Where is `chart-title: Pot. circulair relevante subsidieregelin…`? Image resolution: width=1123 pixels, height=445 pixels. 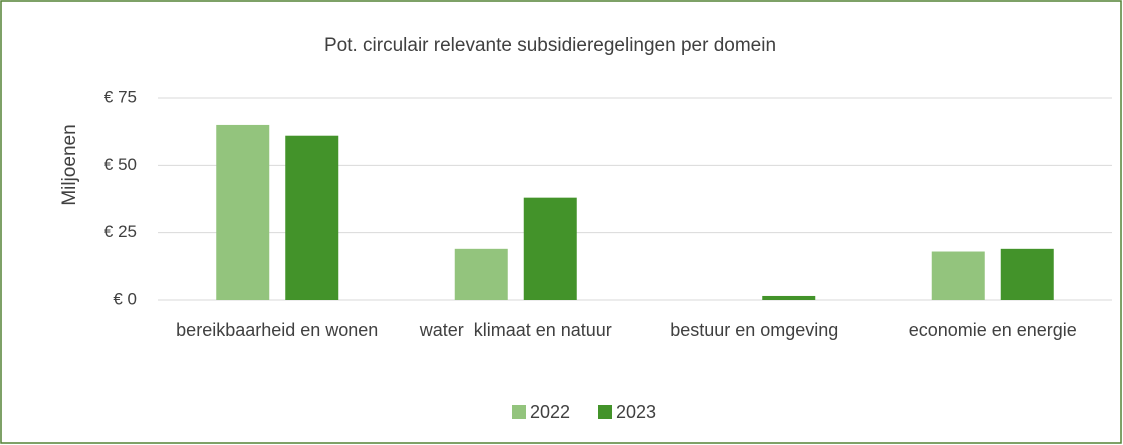
chart-title: Pot. circulair relevante subsidieregelin… is located at coordinates (550, 45).